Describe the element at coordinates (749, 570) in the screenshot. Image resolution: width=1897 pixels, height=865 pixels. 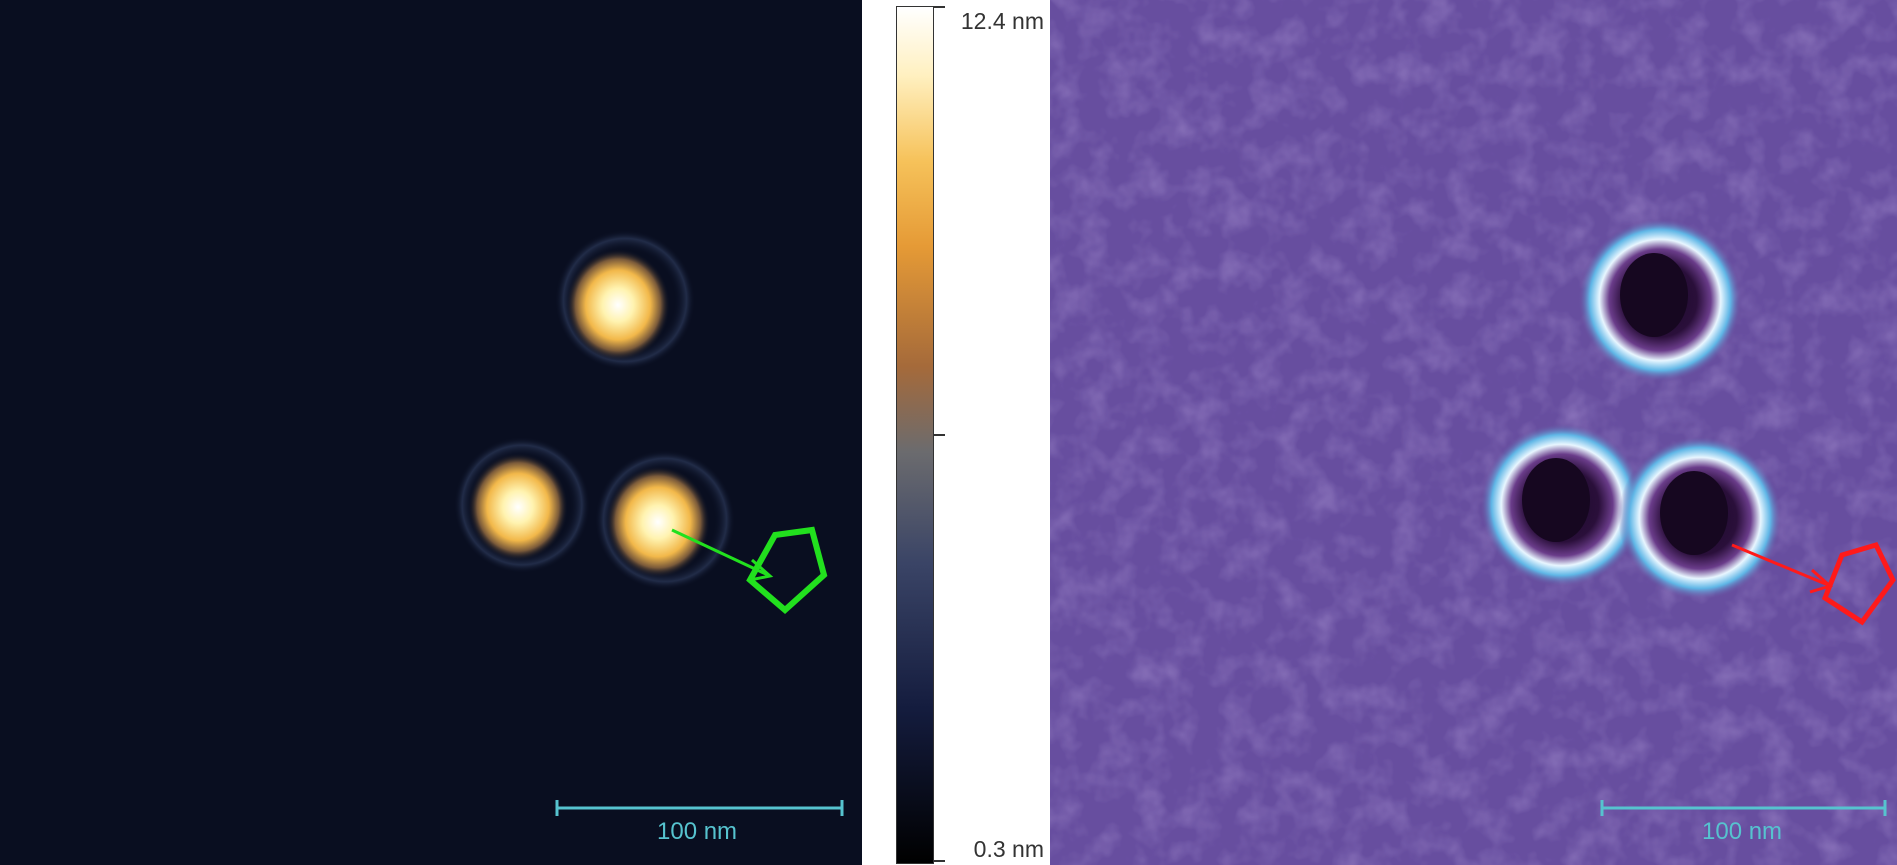
I see `green-pentagon-marker` at that location.